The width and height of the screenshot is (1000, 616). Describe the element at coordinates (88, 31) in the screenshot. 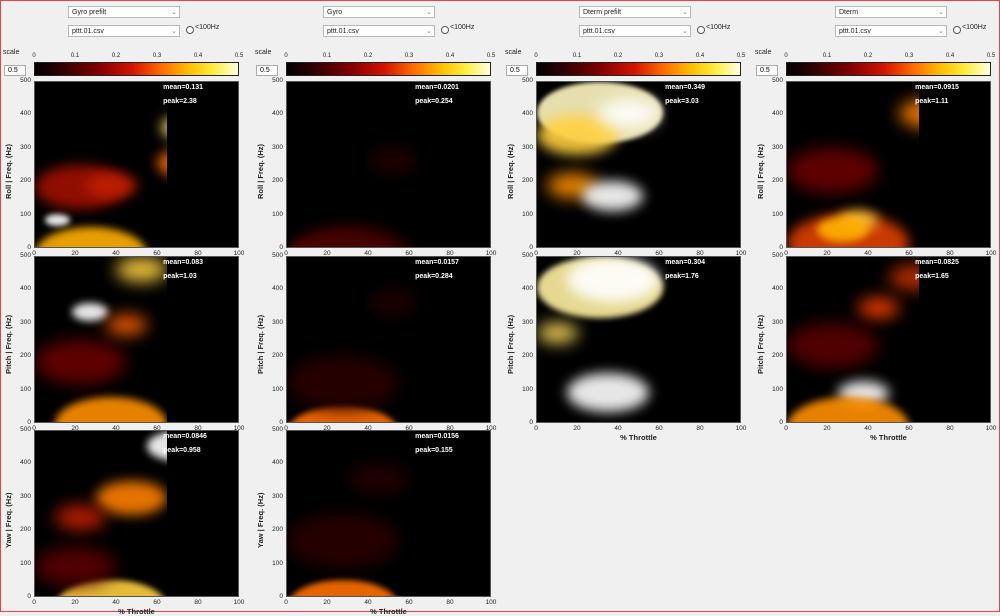

I see `file-select-value: pttt.01.csv` at that location.